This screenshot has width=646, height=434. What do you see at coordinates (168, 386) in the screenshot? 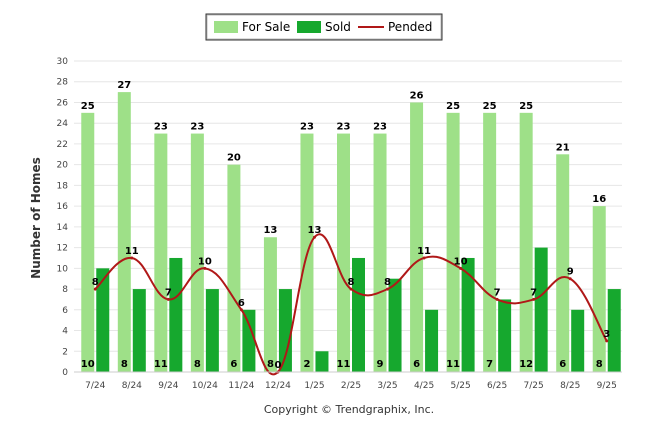
I see `x-tick-label: 9/24` at bounding box center [168, 386].